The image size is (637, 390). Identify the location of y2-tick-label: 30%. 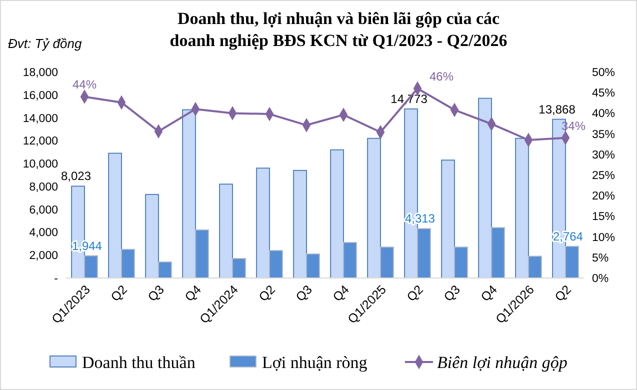
(604, 155).